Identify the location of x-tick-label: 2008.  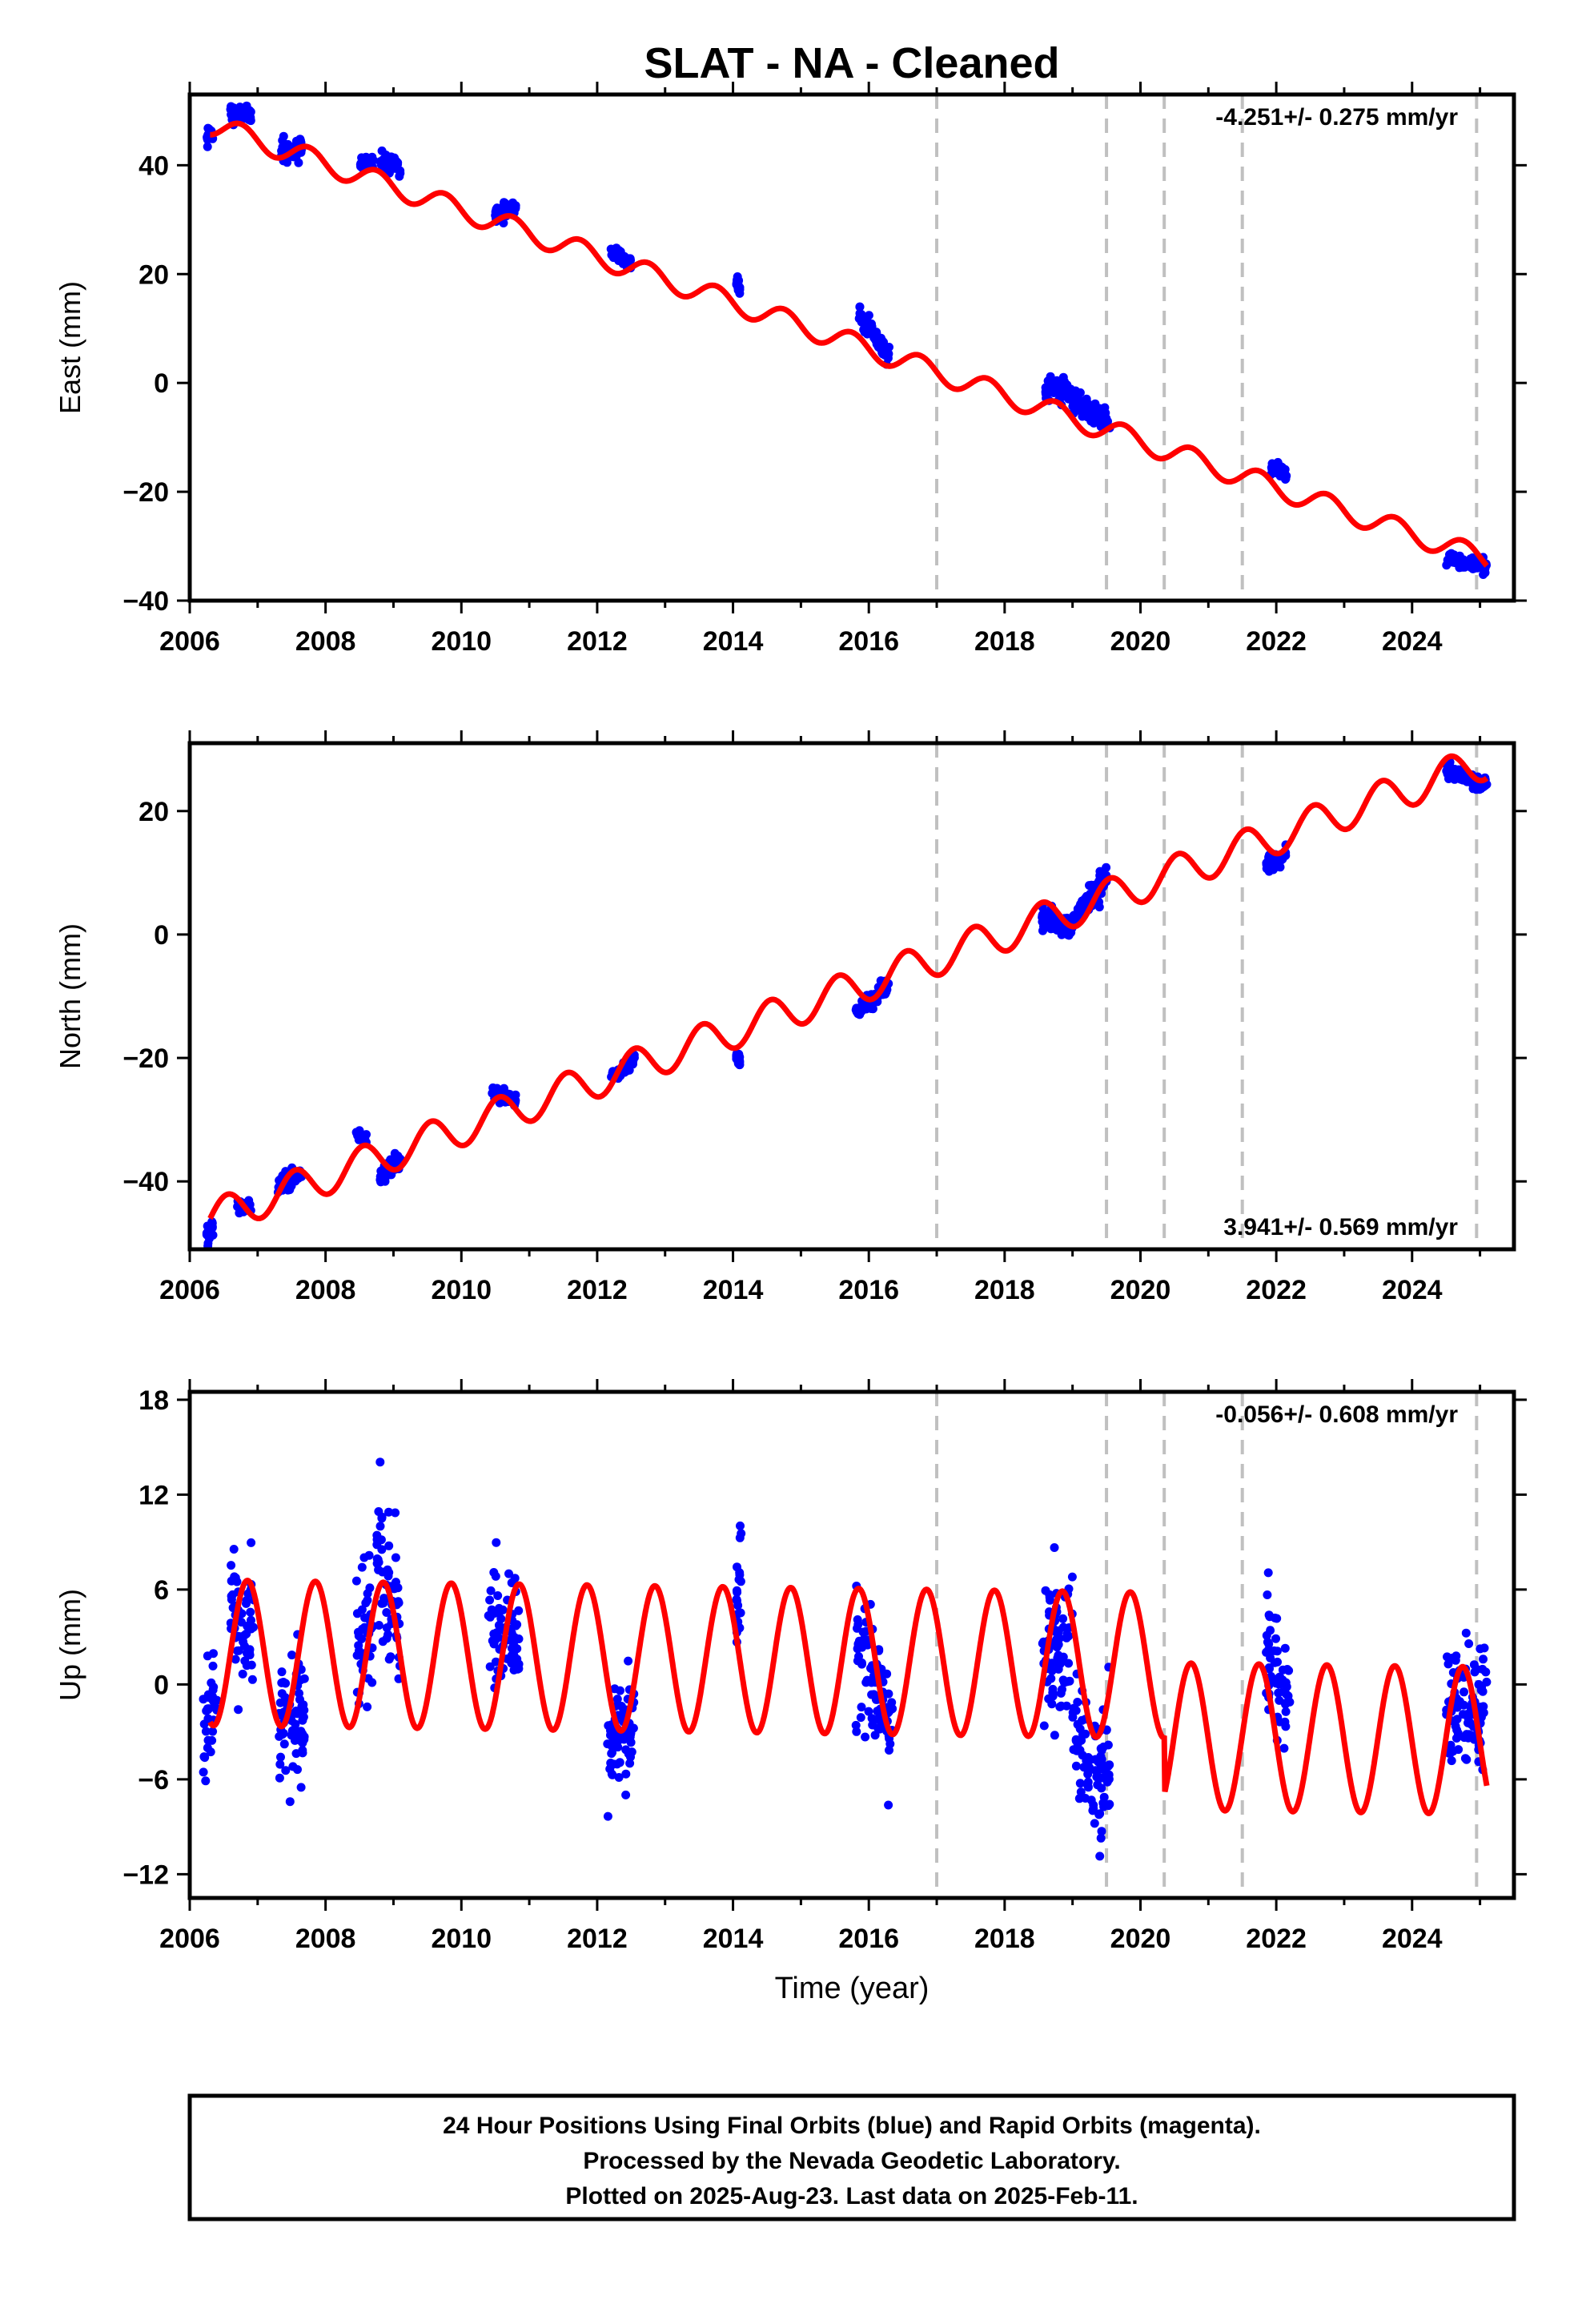
(325, 1939).